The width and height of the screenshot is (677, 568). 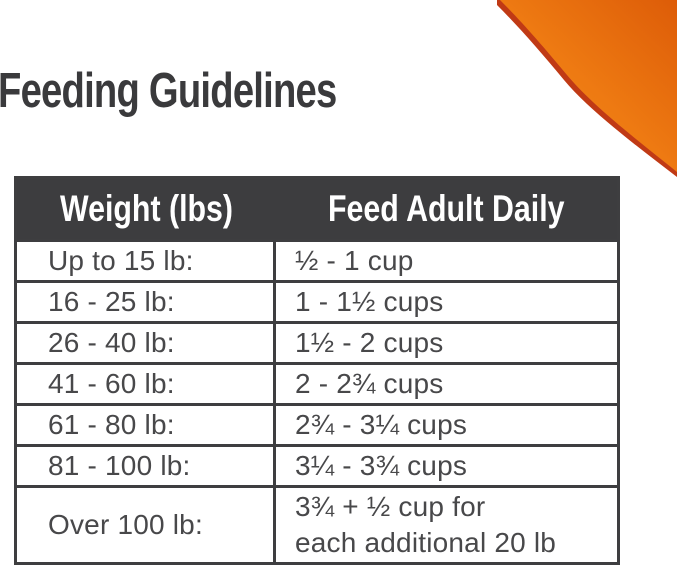 What do you see at coordinates (446, 525) in the screenshot?
I see `feed-cell: 3¾ + ½ cup for each additional 20 lb` at bounding box center [446, 525].